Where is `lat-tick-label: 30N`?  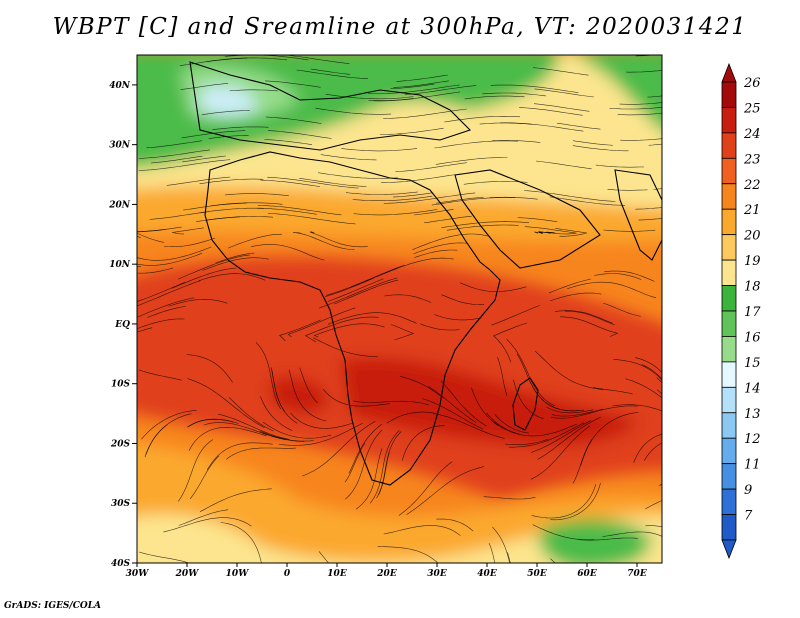 lat-tick-label: 30N is located at coordinates (120, 146).